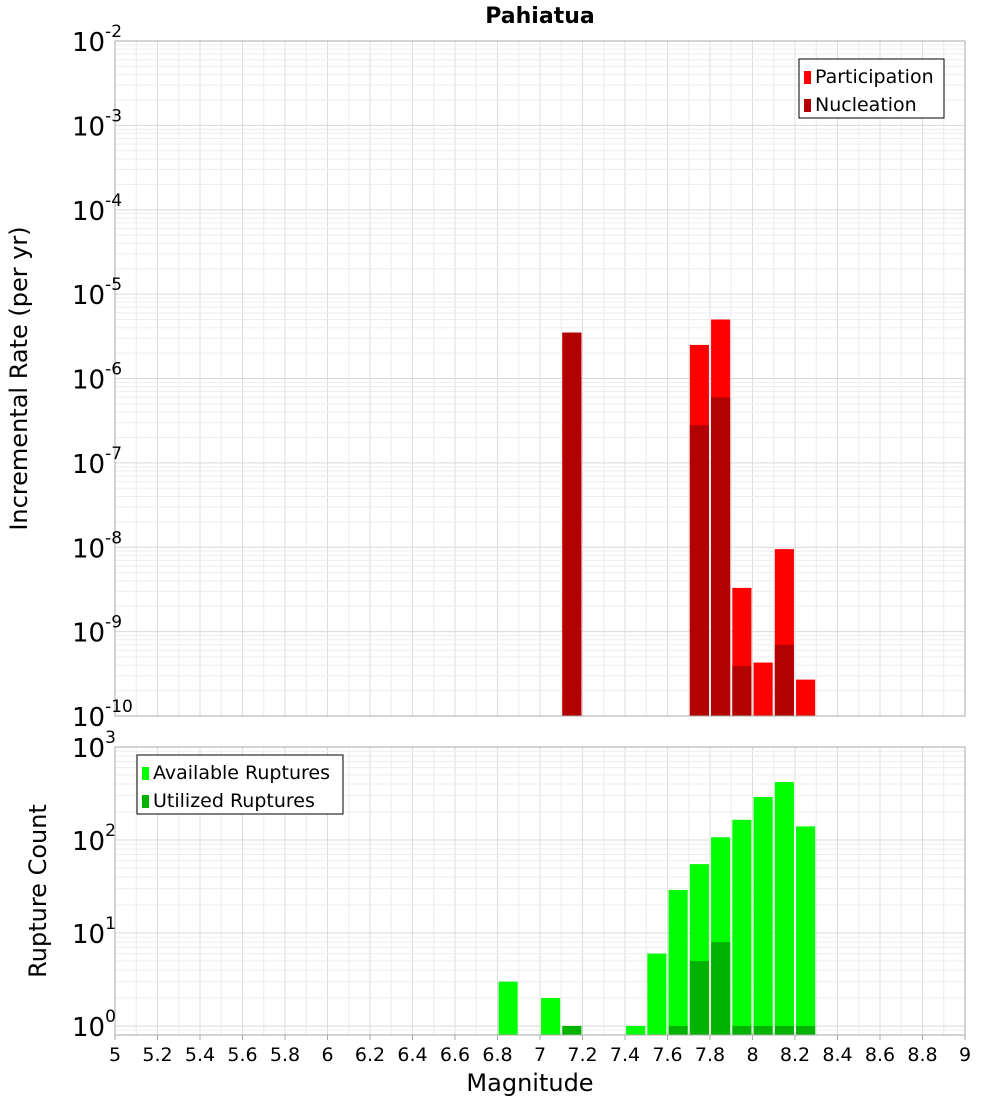  What do you see at coordinates (866, 105) in the screenshot?
I see `legend-label: Nucleation` at bounding box center [866, 105].